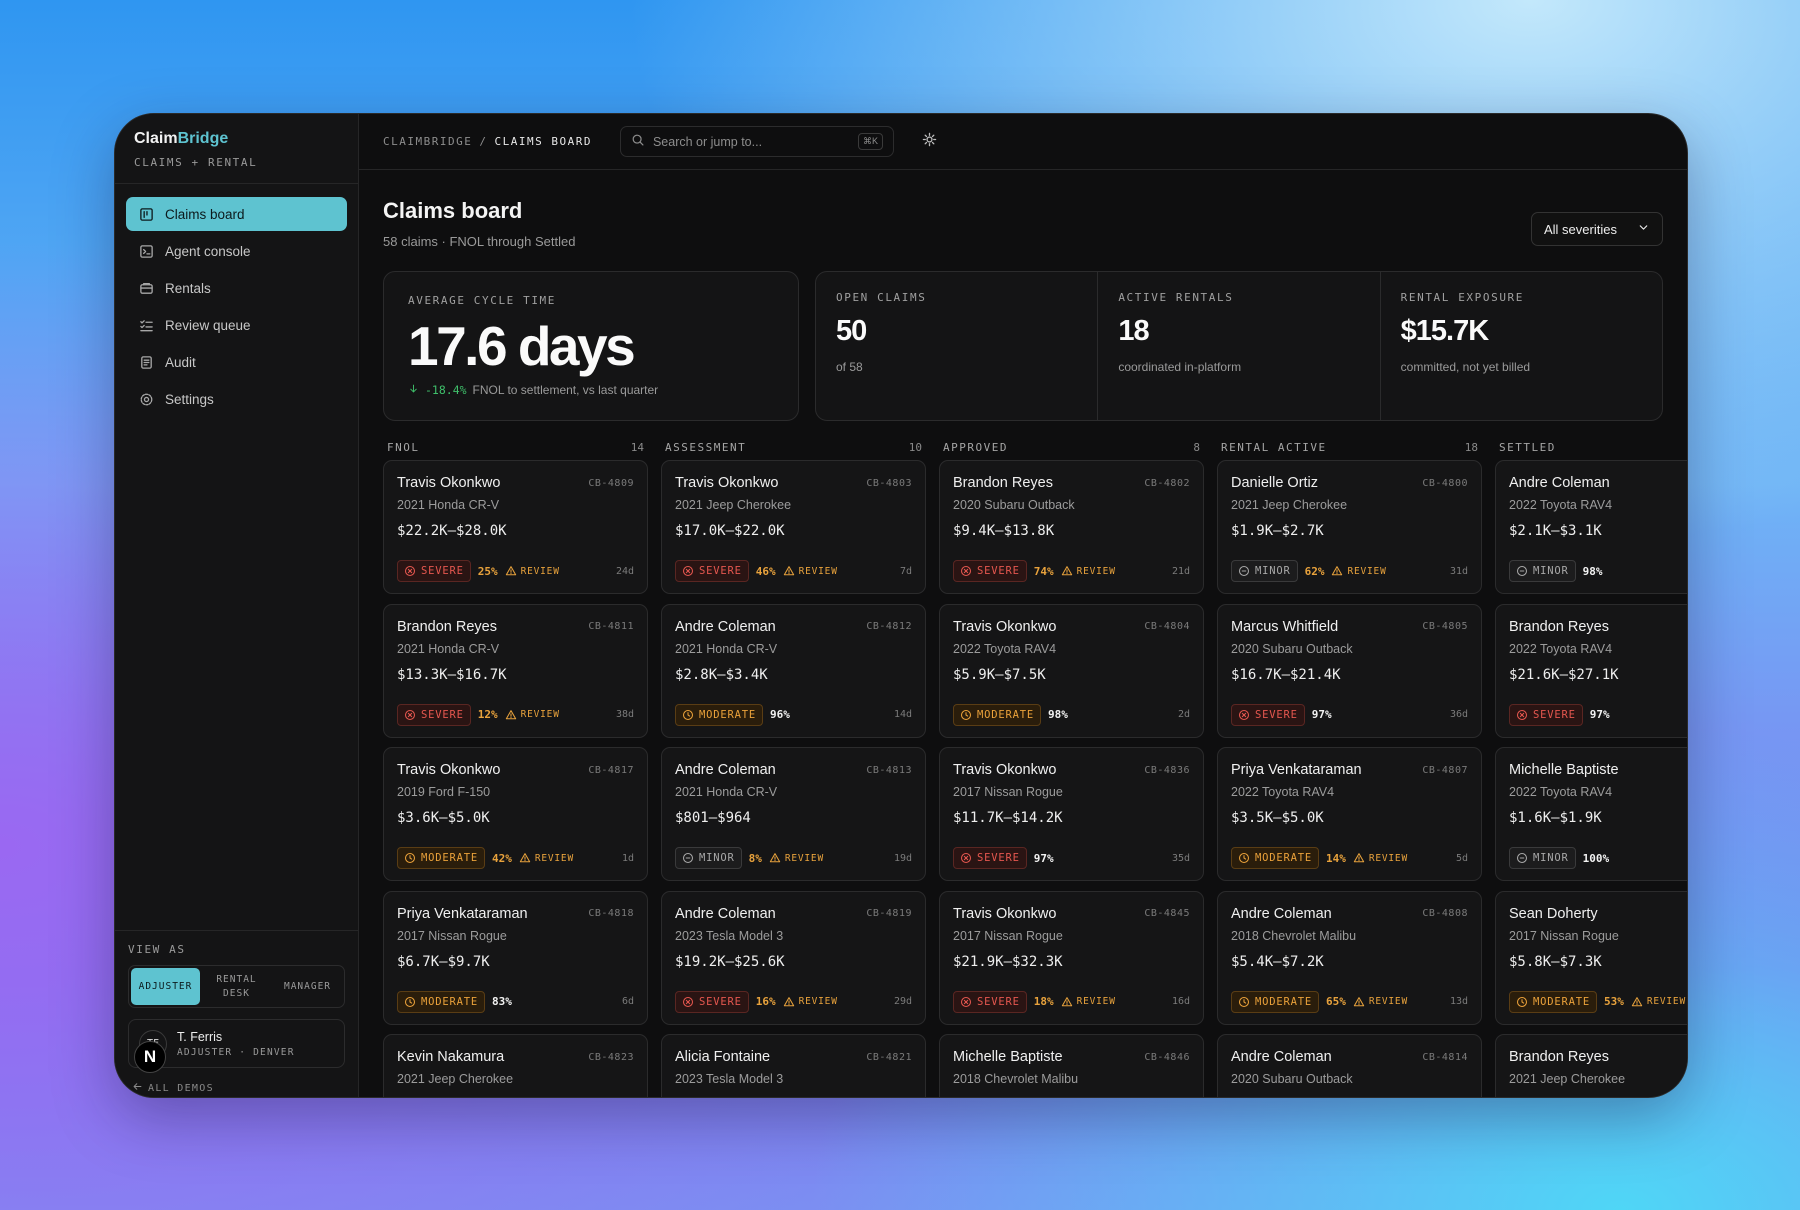  Describe the element at coordinates (487, 714) in the screenshot. I see `confidence: 12%` at that location.